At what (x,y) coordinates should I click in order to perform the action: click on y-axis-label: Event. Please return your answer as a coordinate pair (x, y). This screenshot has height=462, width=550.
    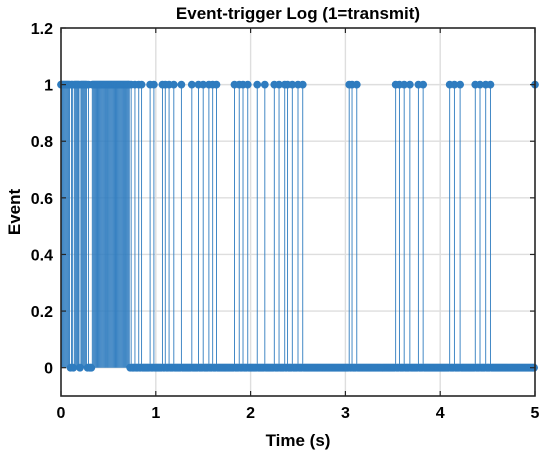
    Looking at the image, I should click on (14, 212).